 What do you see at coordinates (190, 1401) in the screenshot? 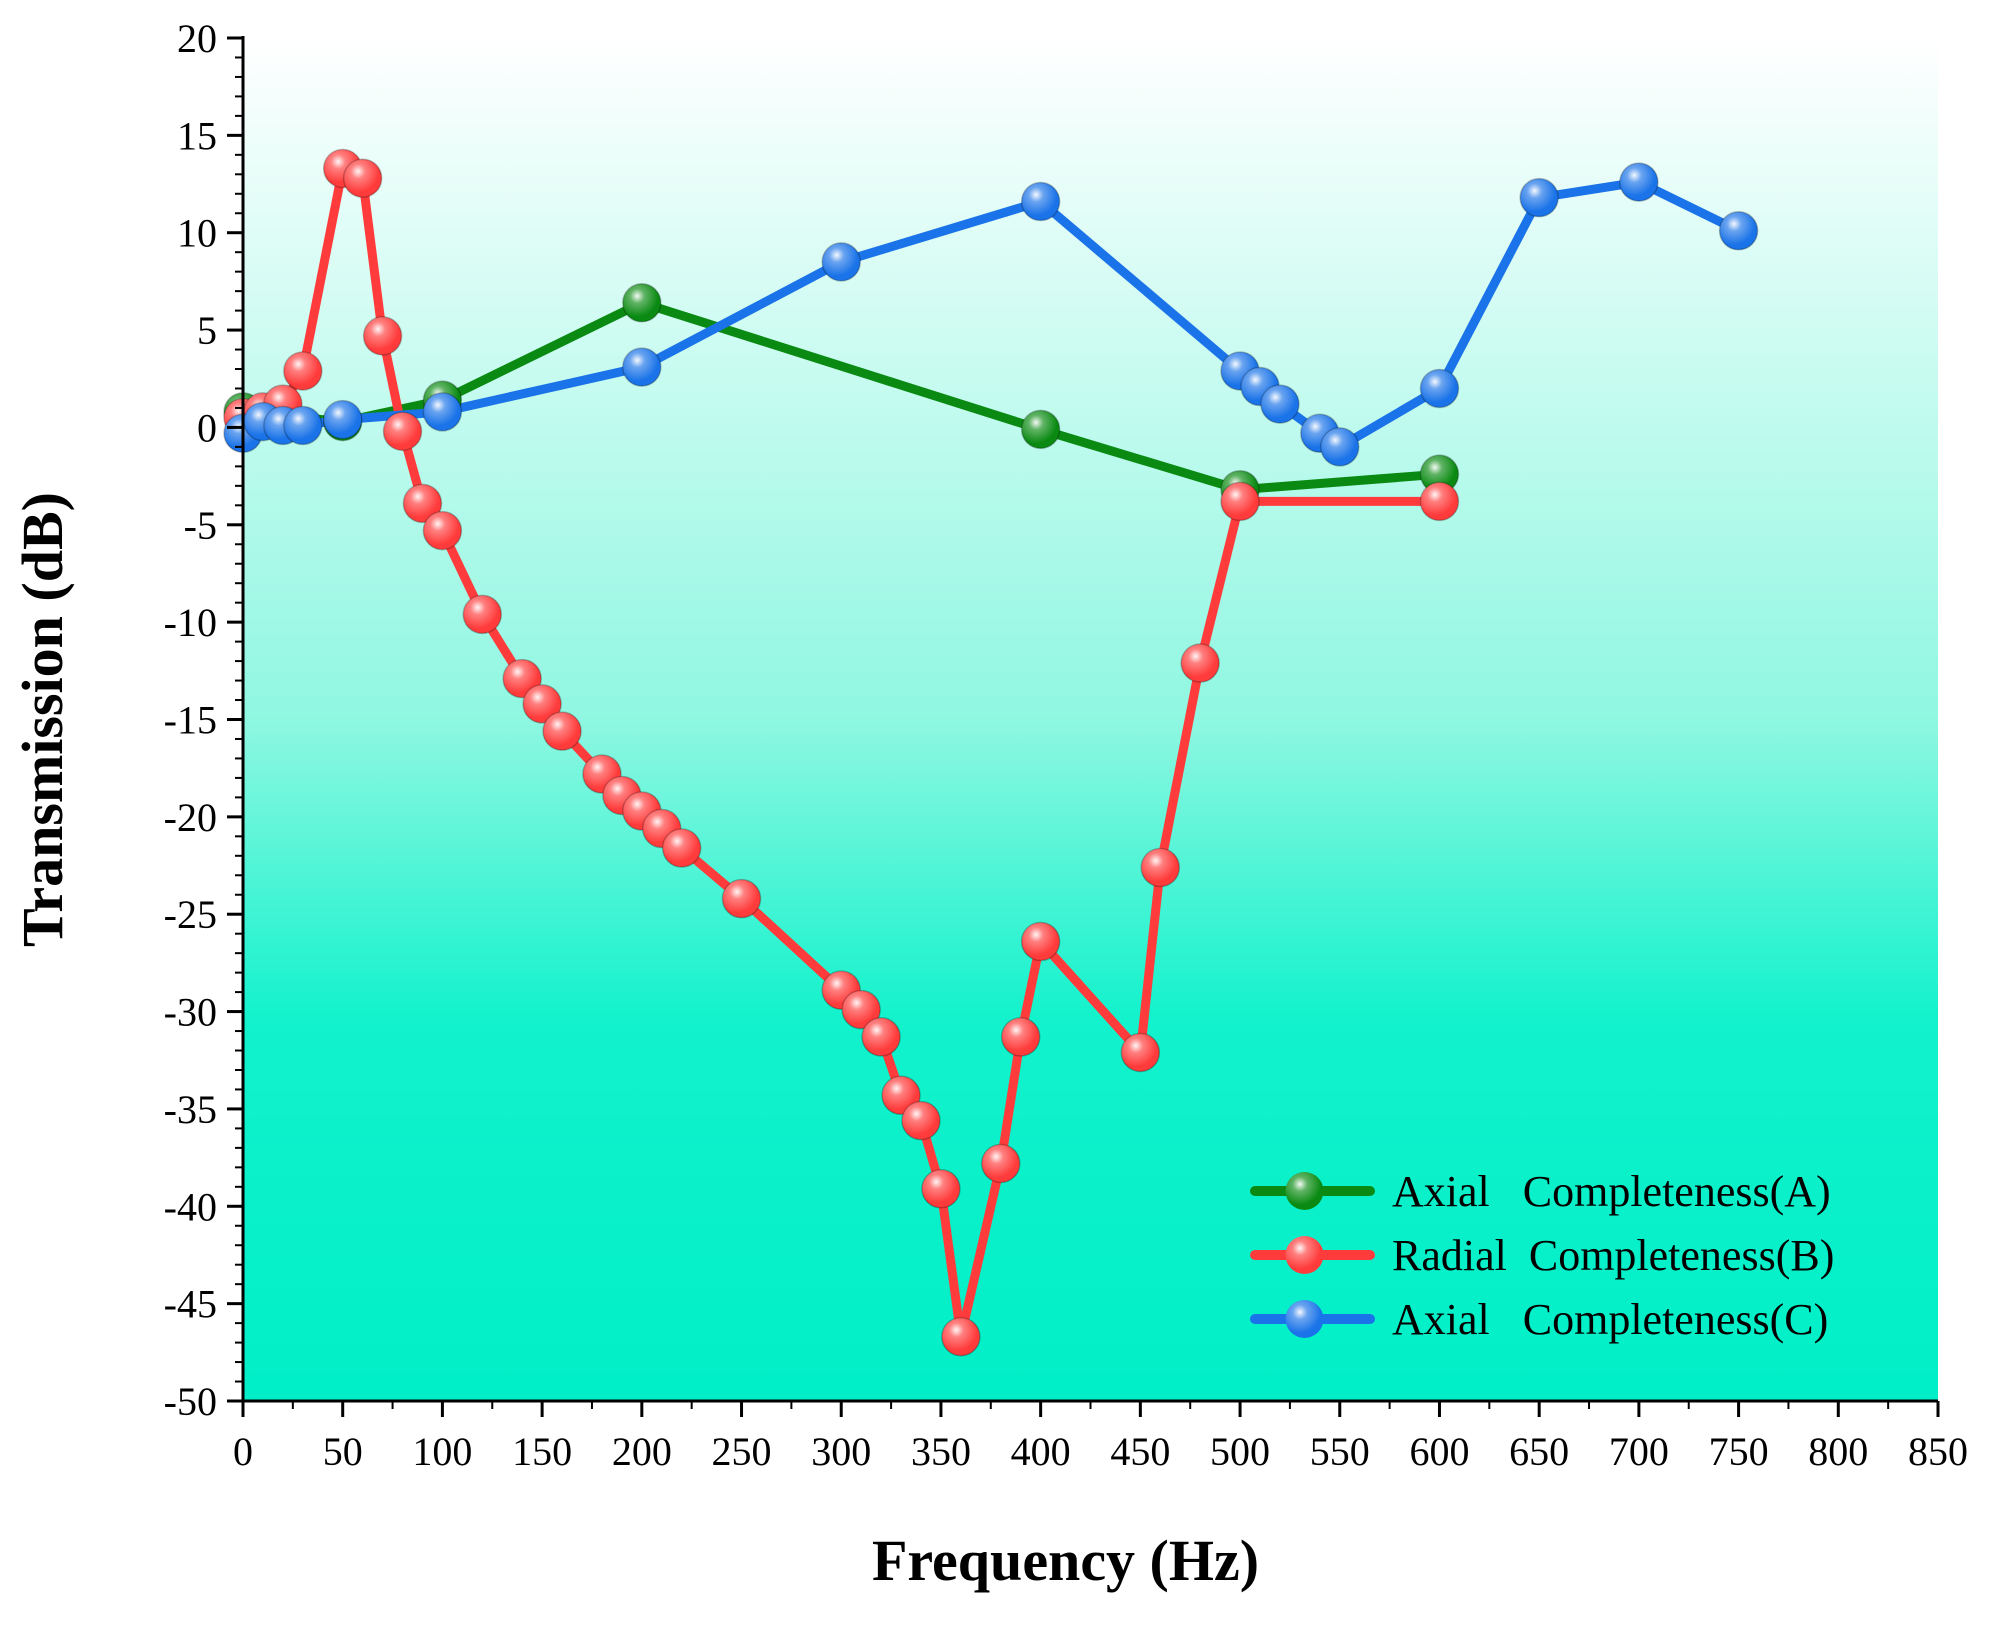
I see `y-tick-label: -50` at bounding box center [190, 1401].